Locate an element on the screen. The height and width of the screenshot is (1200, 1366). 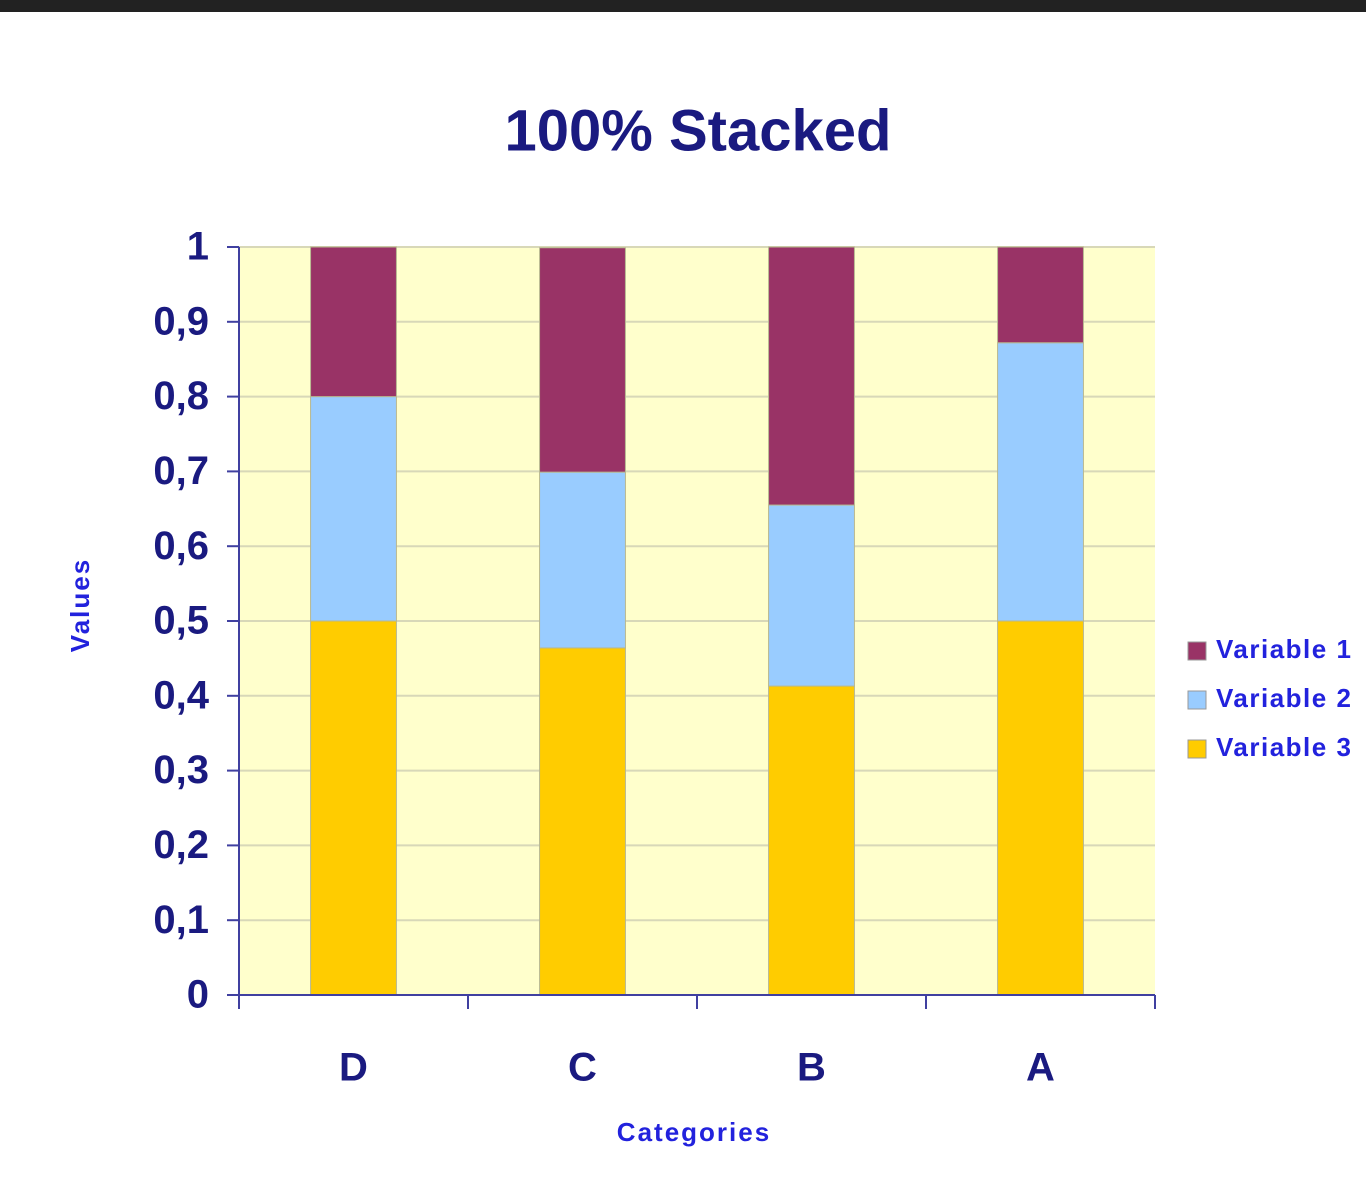
y-tick-label: 0,8 is located at coordinates (181, 396).